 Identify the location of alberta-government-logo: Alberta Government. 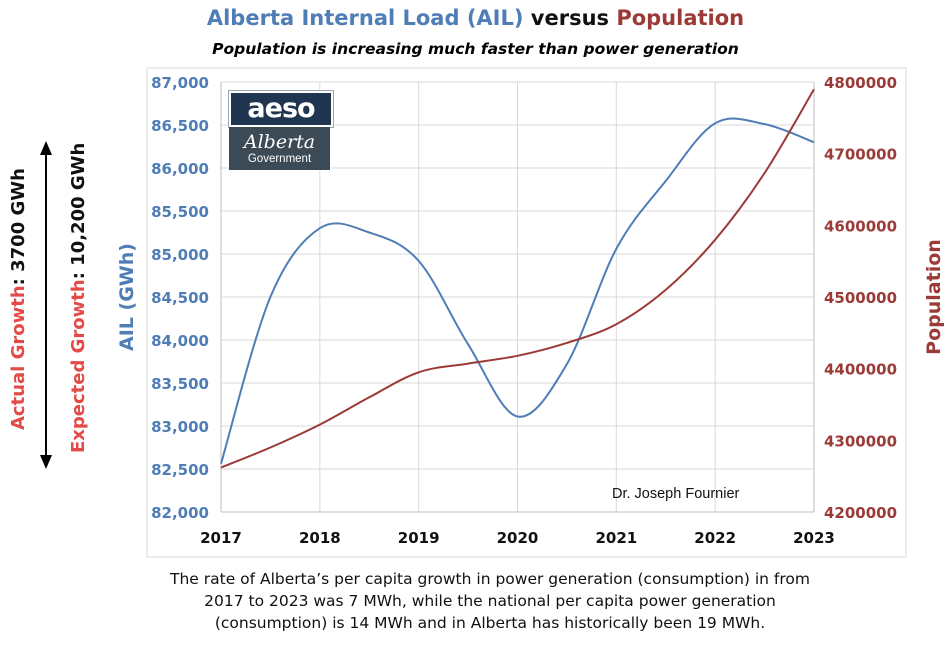
(279, 148).